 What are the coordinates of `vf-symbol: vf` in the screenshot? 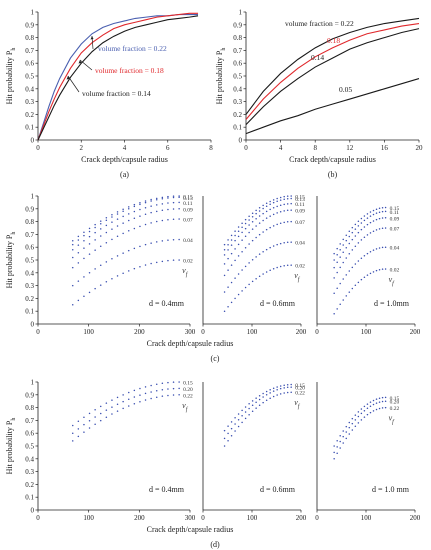 It's located at (297, 277).